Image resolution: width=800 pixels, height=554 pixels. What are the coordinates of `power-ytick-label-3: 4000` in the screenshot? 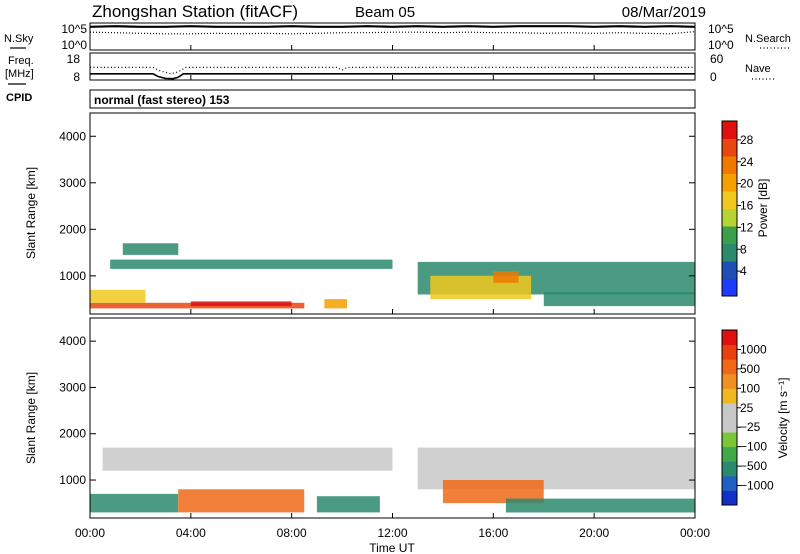 It's located at (72, 136).